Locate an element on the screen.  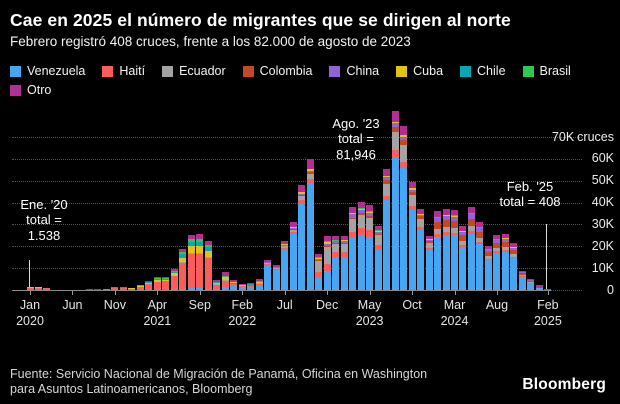
gridline-20K is located at coordinates (297, 247).